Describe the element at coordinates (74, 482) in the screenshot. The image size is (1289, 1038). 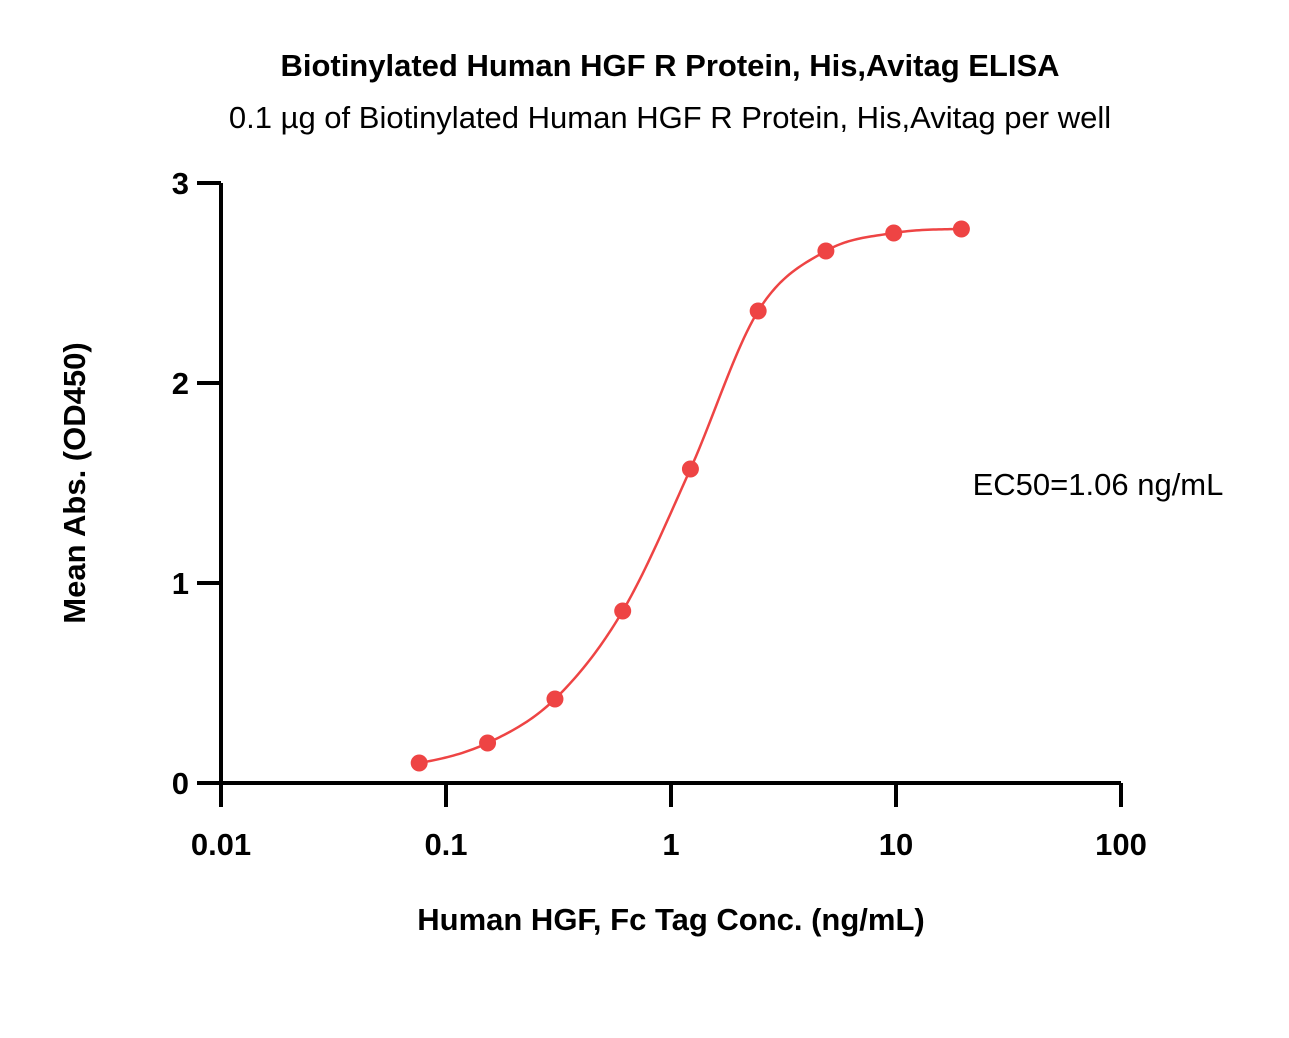
I see `y-axis-title: Mean Abs. (OD450)` at that location.